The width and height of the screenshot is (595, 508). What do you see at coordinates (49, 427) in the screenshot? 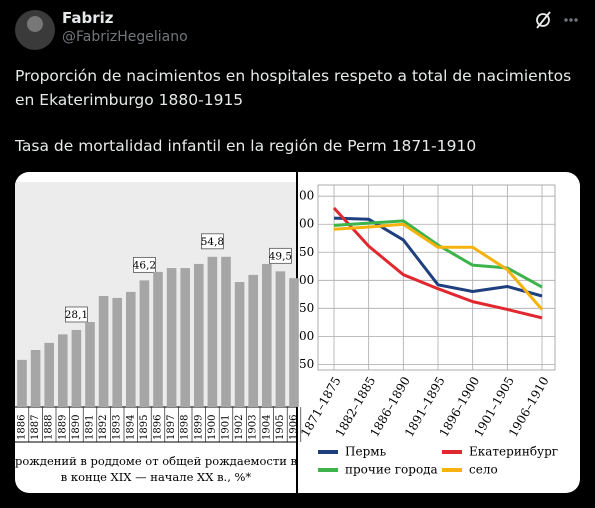
I see `x-tick-label: 1888` at bounding box center [49, 427].